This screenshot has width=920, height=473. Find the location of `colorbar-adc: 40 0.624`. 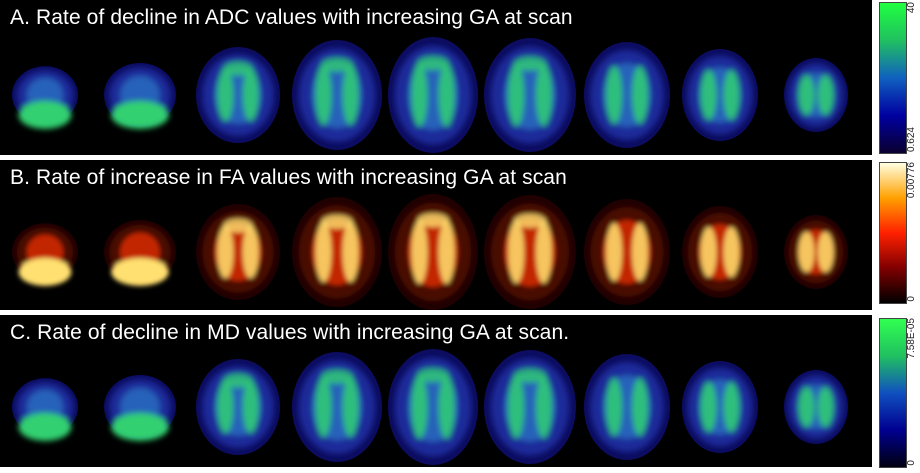

colorbar-adc: 40 0.624 is located at coordinates (897, 78).